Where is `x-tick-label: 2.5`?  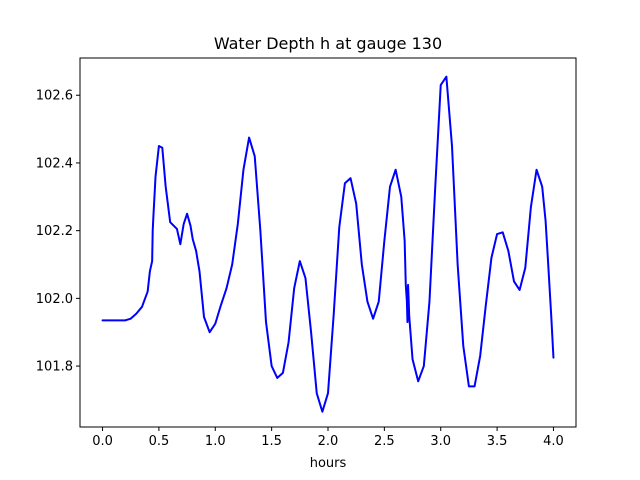
x-tick-label: 2.5 is located at coordinates (384, 441).